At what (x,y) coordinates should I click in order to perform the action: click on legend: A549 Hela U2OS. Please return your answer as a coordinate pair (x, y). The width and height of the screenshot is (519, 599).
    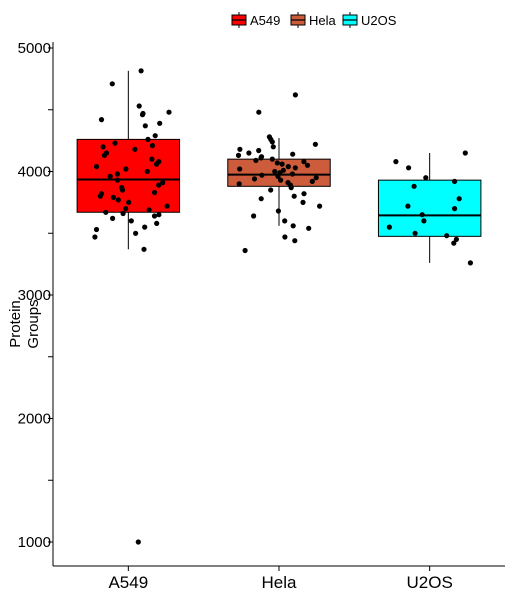
    Looking at the image, I should click on (314, 20).